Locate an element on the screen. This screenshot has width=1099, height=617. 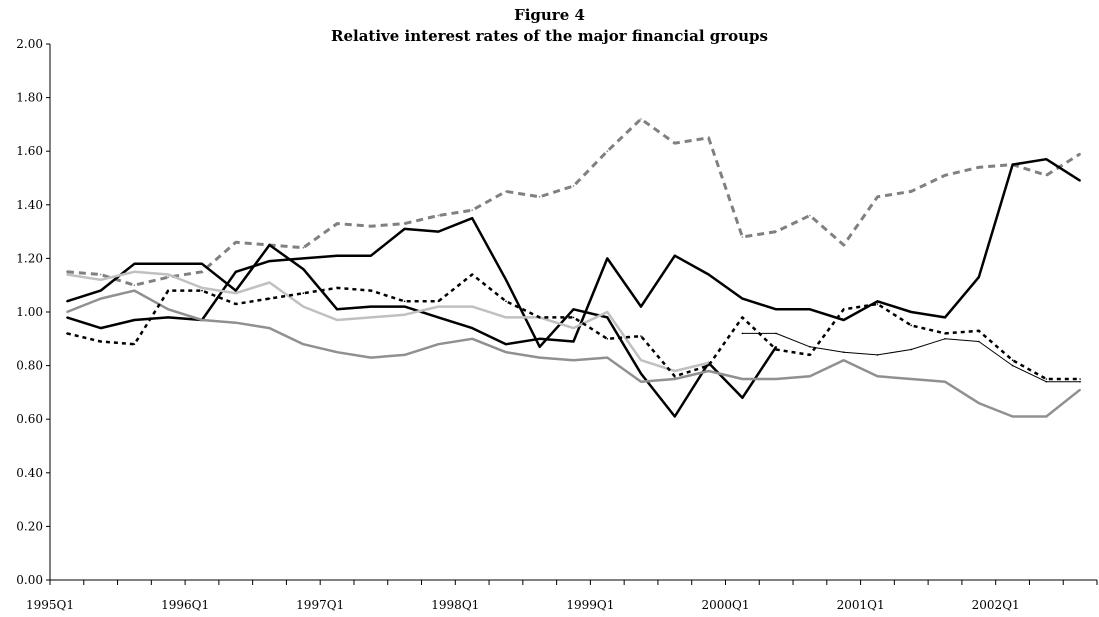
x-tick-label: 1995Q1 is located at coordinates (50, 605).